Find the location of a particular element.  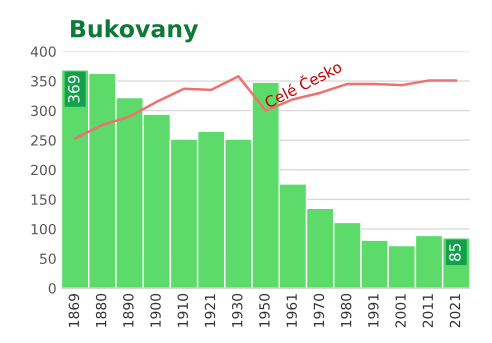

x-tick-label: 1921 is located at coordinates (210, 310).